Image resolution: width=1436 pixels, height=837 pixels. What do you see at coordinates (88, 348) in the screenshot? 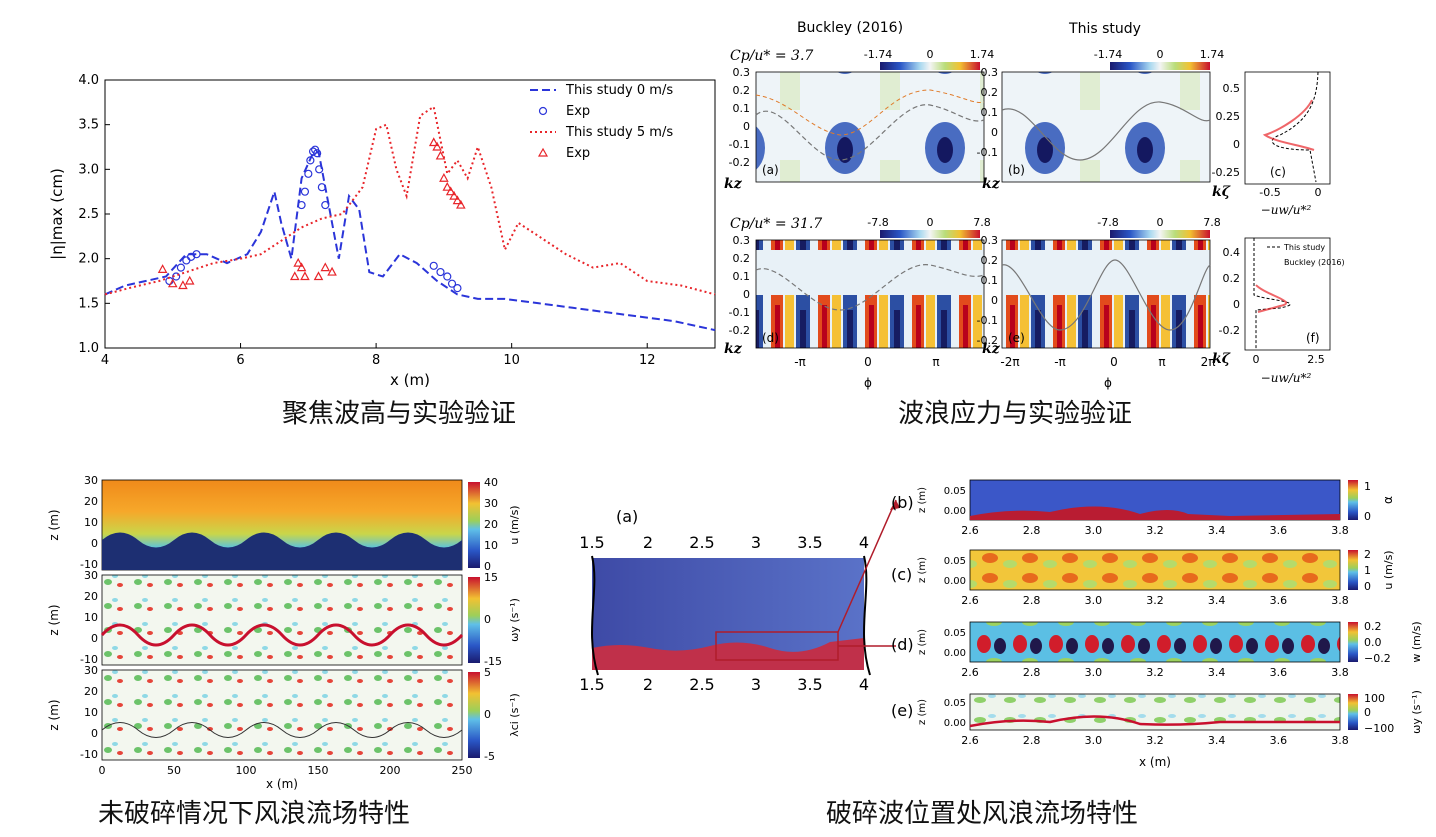
I see `y-tick-label: 1.0` at bounding box center [88, 348].